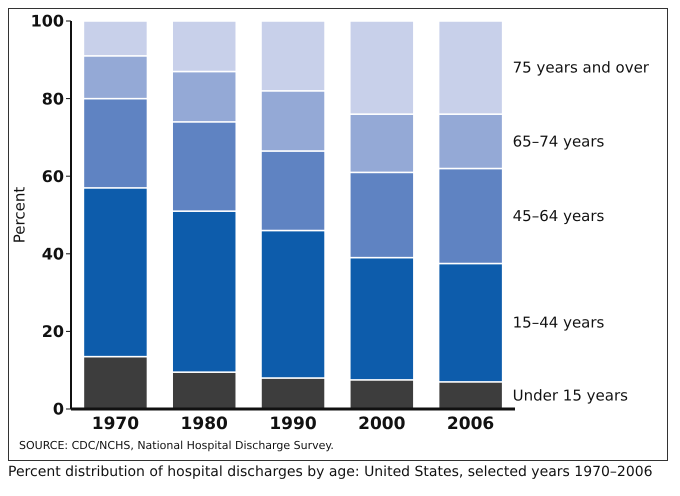 The height and width of the screenshot is (496, 680). Describe the element at coordinates (558, 323) in the screenshot. I see `series-label: 15–44 years` at that location.